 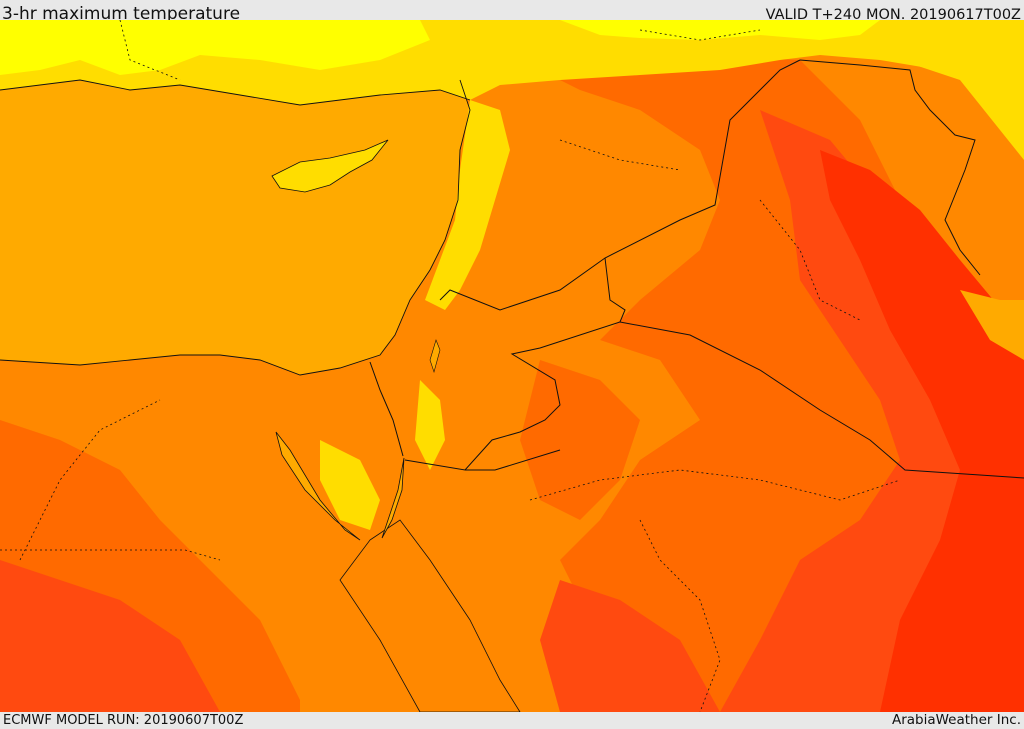 I want to click on valid-time-label: VALID T+240 MON. 20190617T00Z, so click(x=893, y=15).